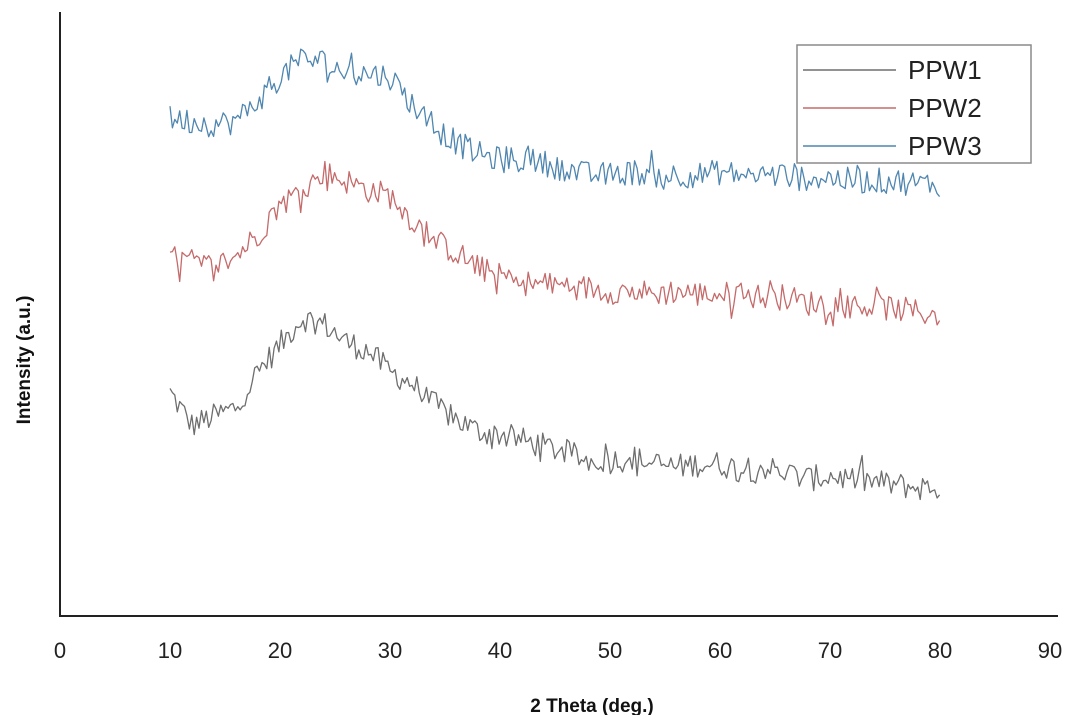 Image resolution: width=1080 pixels, height=715 pixels. Describe the element at coordinates (892, 108) in the screenshot. I see `legend-entries: PPW1 PPW2 PPW3` at that location.